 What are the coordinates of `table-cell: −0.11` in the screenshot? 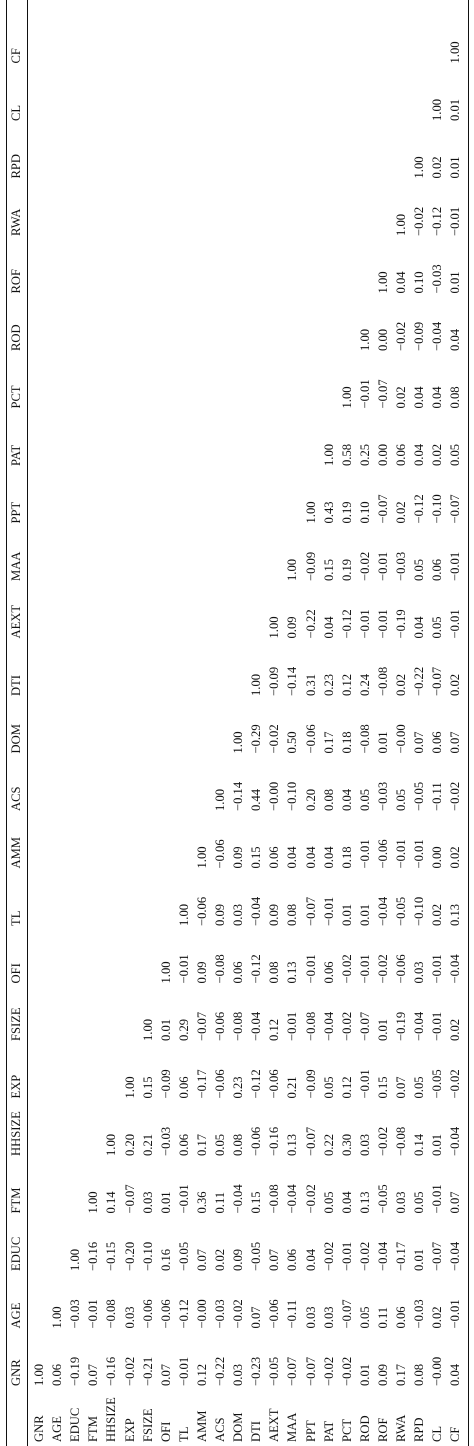 It's located at (292, 1314).